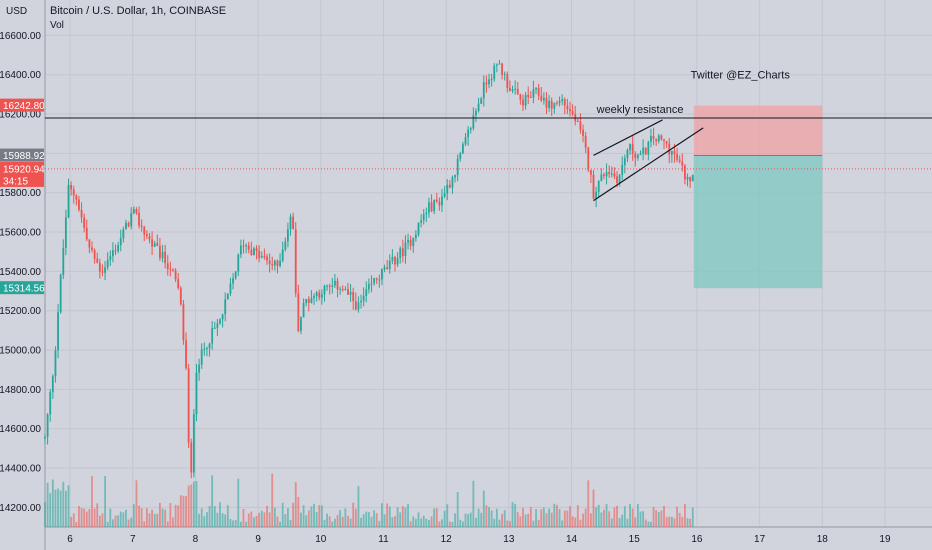 This screenshot has width=932, height=550. What do you see at coordinates (447, 539) in the screenshot?
I see `x-tick-label: 12` at bounding box center [447, 539].